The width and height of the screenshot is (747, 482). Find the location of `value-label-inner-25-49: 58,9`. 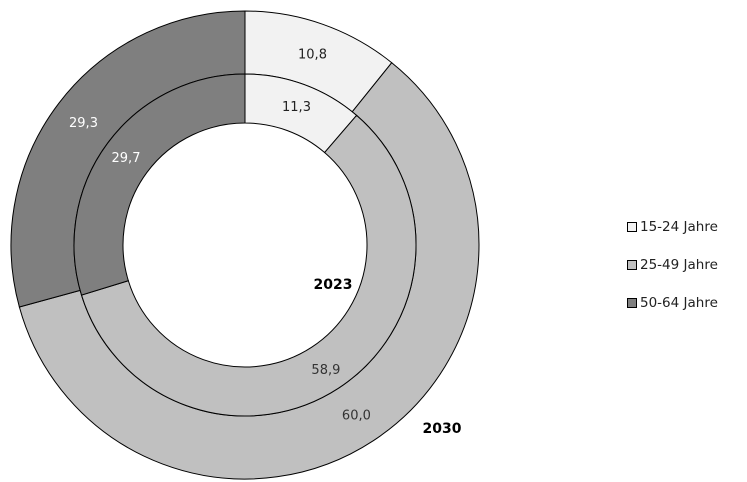

value-label-inner-25-49: 58,9 is located at coordinates (325, 370).